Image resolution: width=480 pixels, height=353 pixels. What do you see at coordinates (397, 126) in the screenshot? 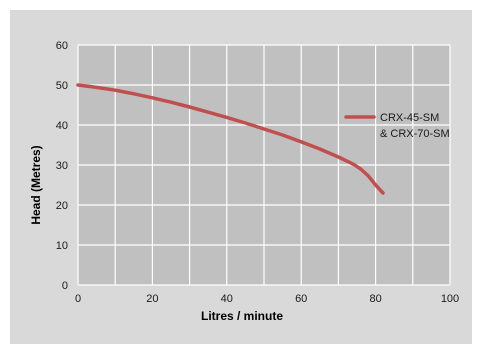
I see `legend: CRX-45-SM & CRX-70-SM` at bounding box center [397, 126].